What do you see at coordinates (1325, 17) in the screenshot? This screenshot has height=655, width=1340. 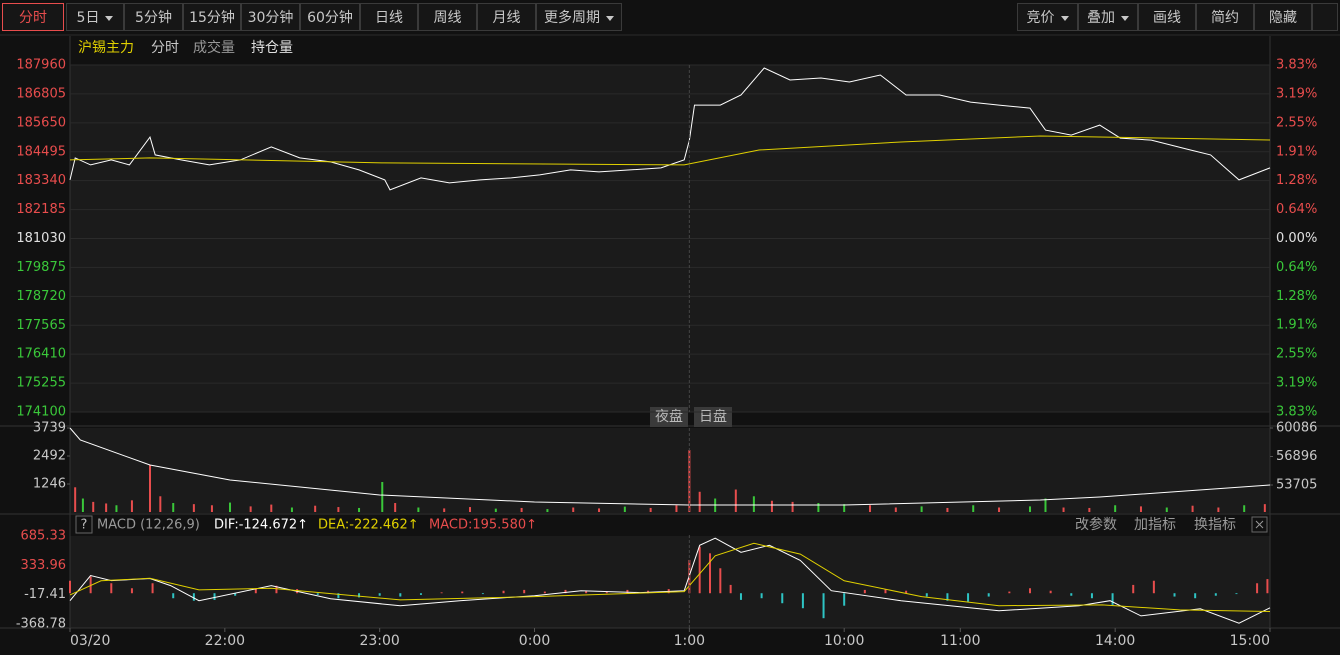 I see `fullscreen-button` at bounding box center [1325, 17].